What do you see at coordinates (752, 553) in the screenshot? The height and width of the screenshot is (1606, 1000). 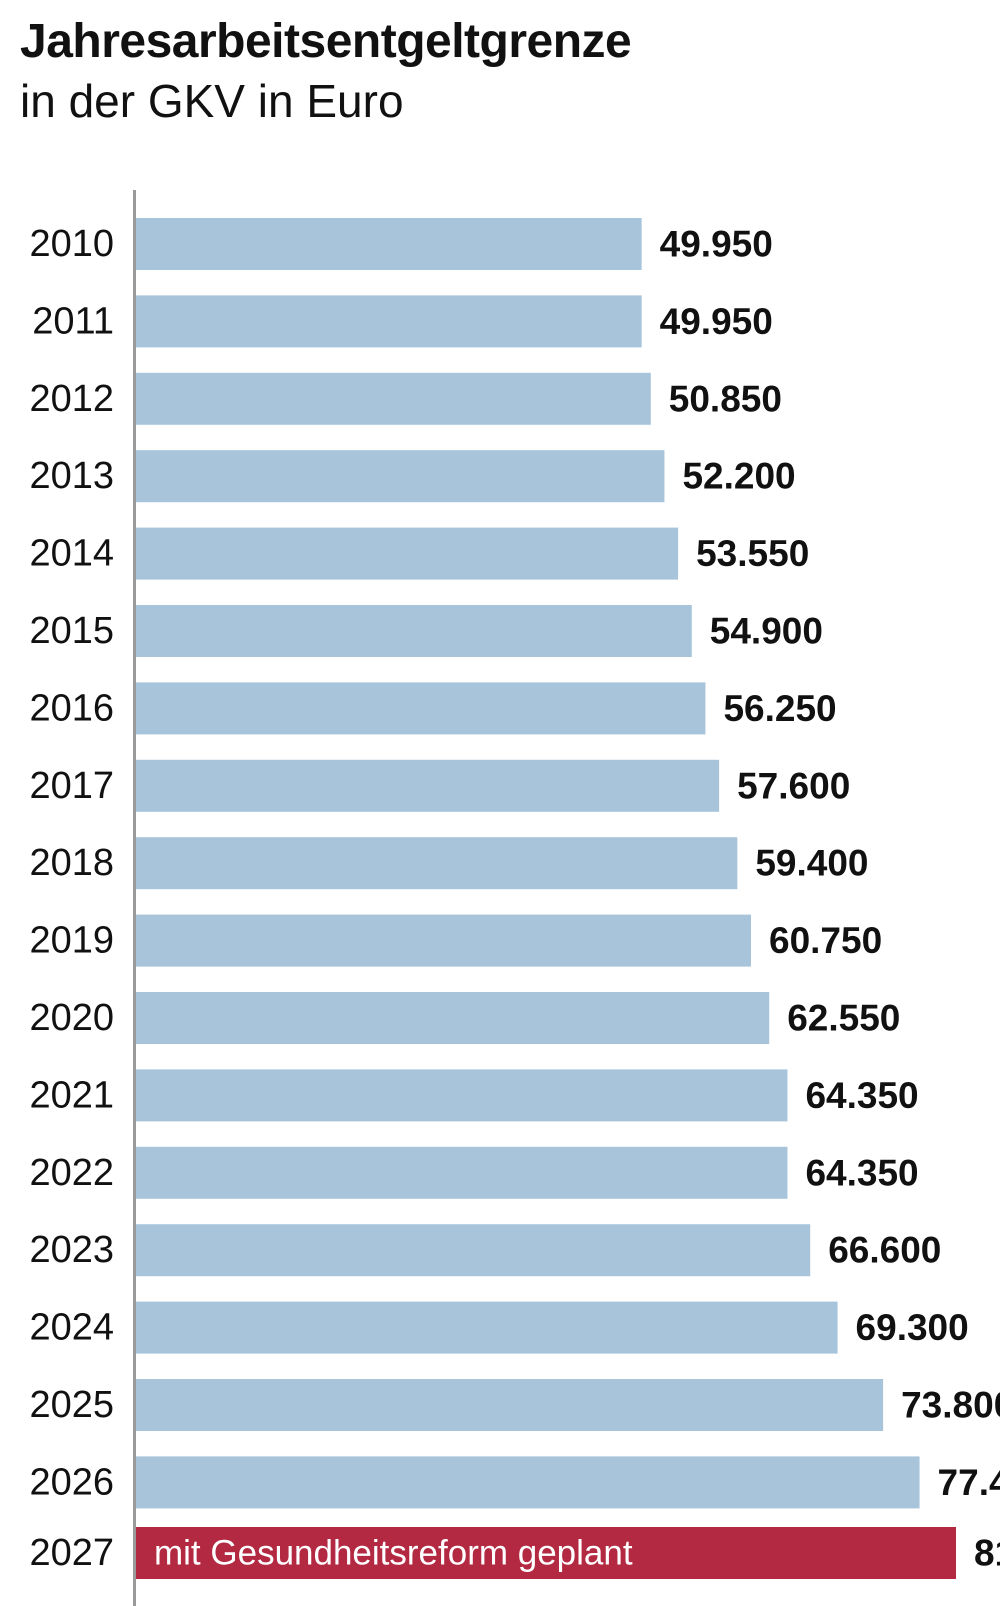 I see `data-label: 53.550` at bounding box center [752, 553].